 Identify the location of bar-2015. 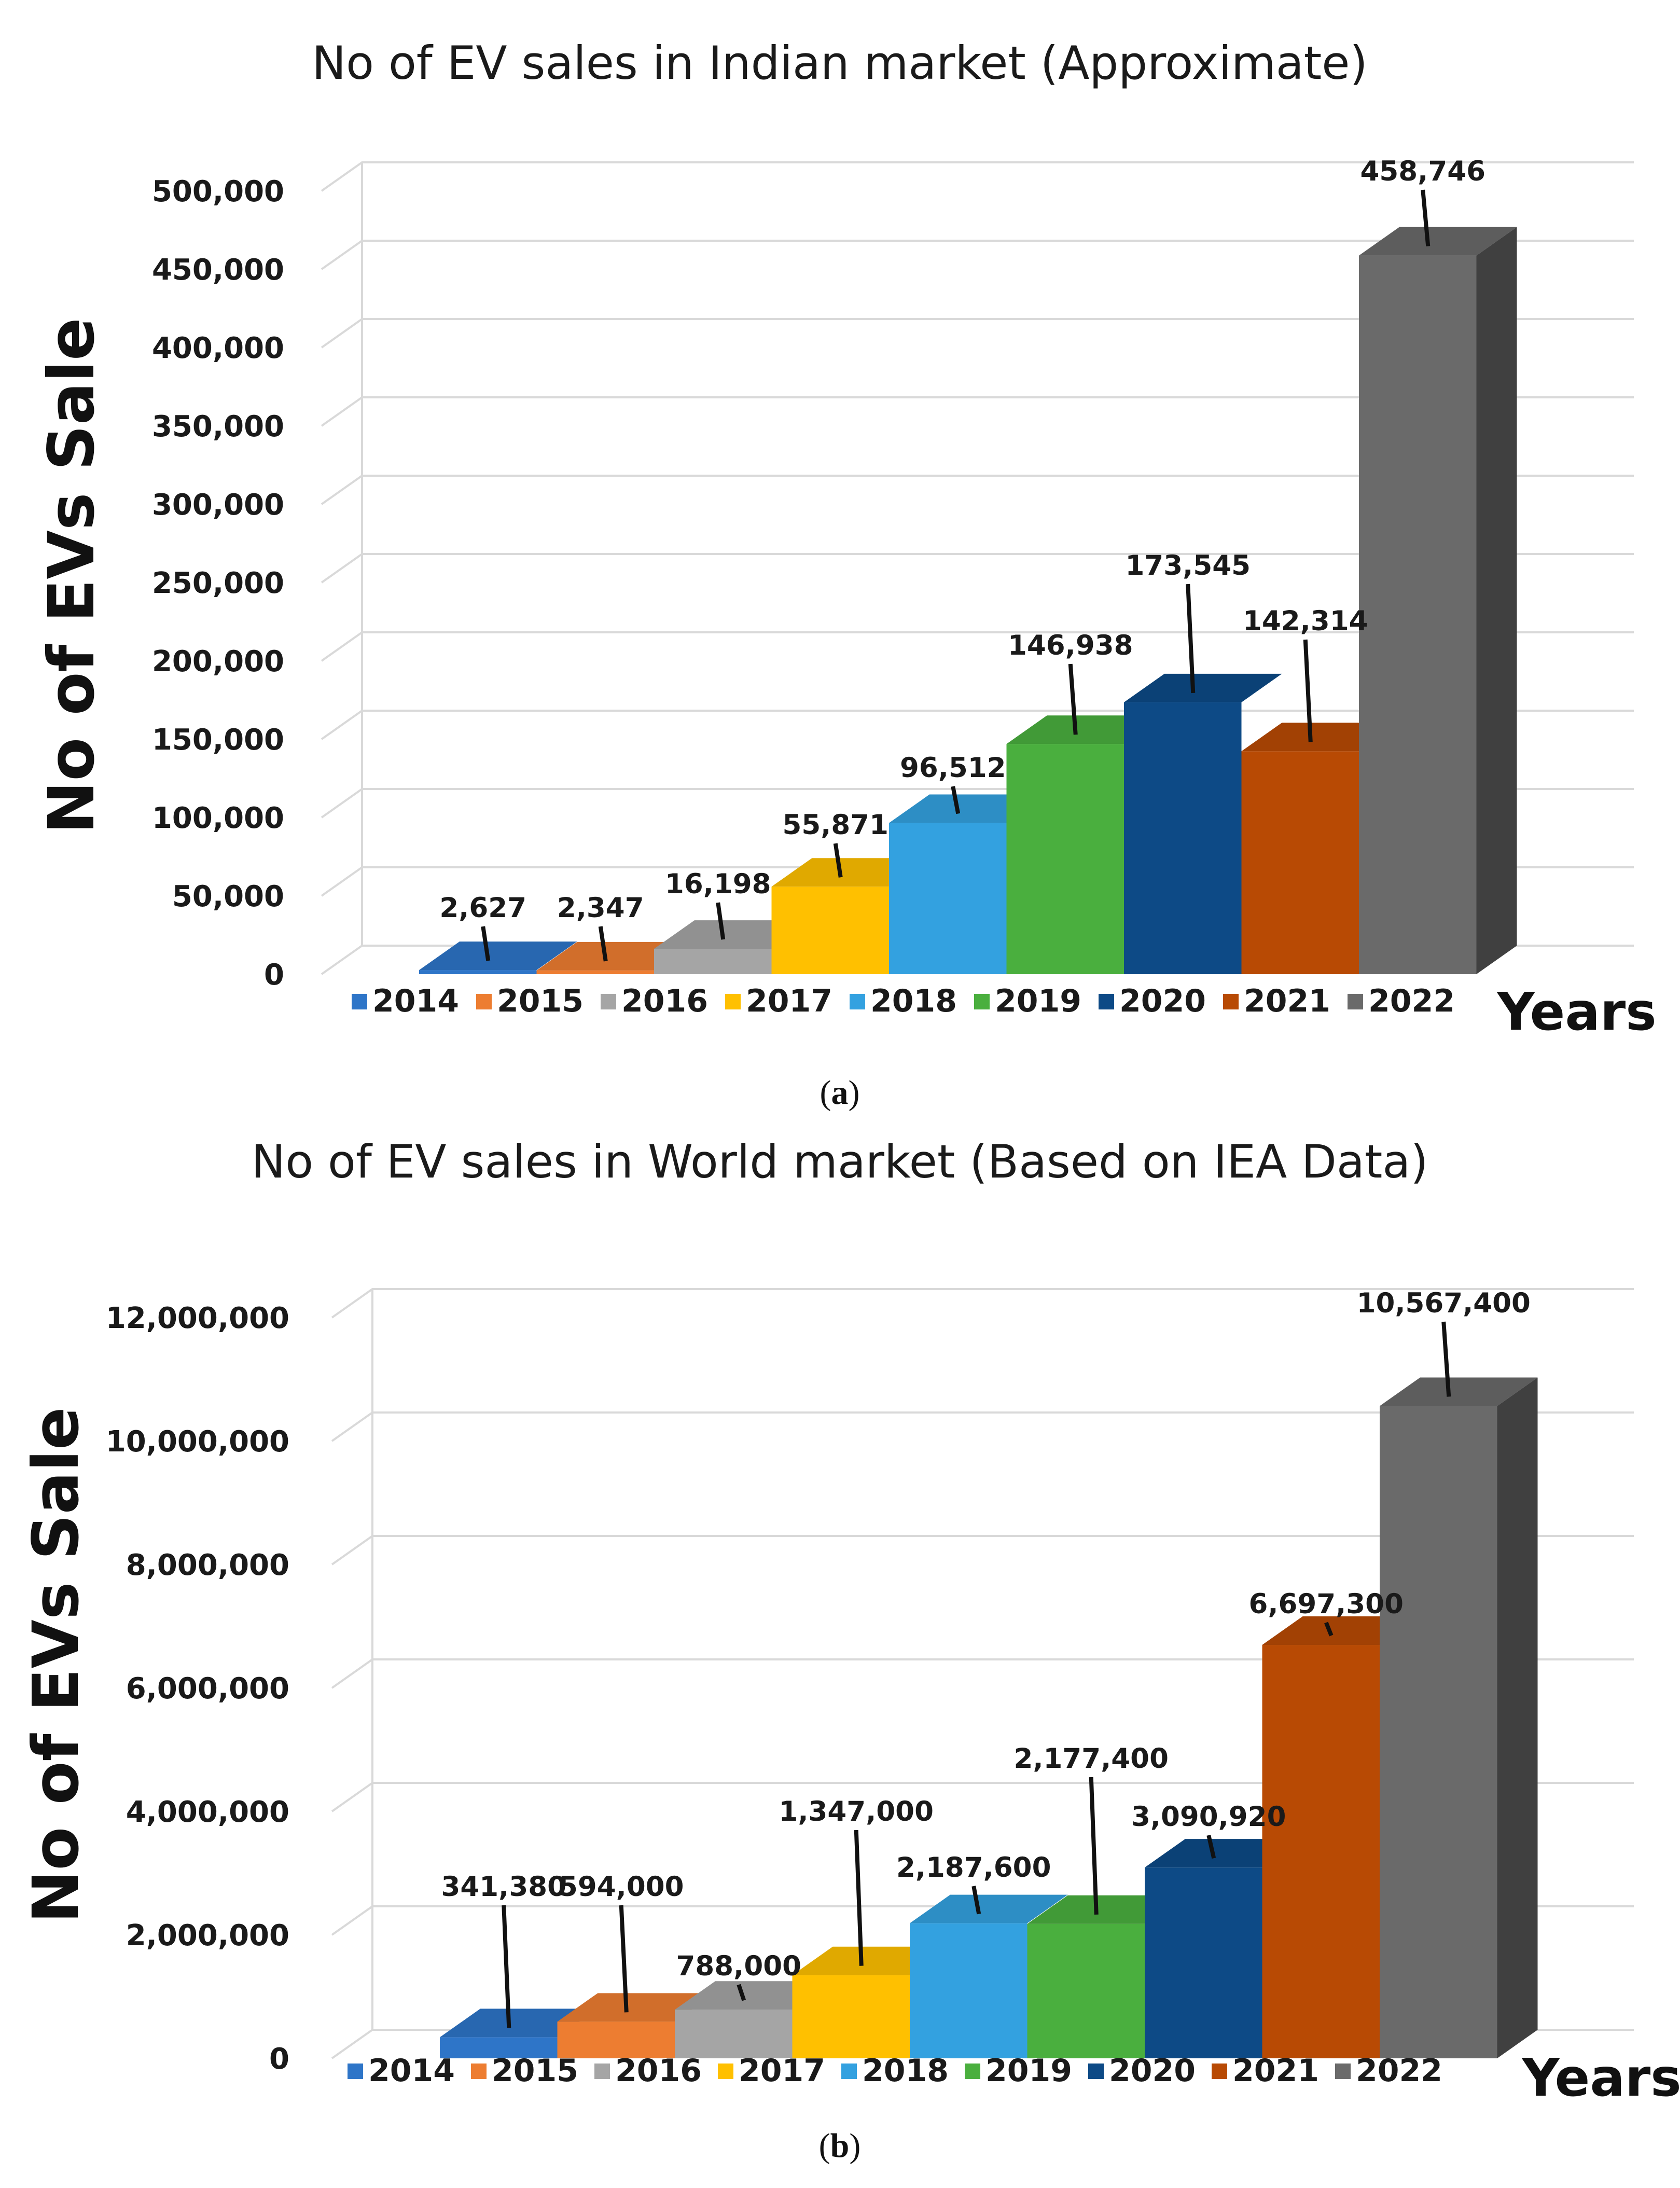
(636, 2026).